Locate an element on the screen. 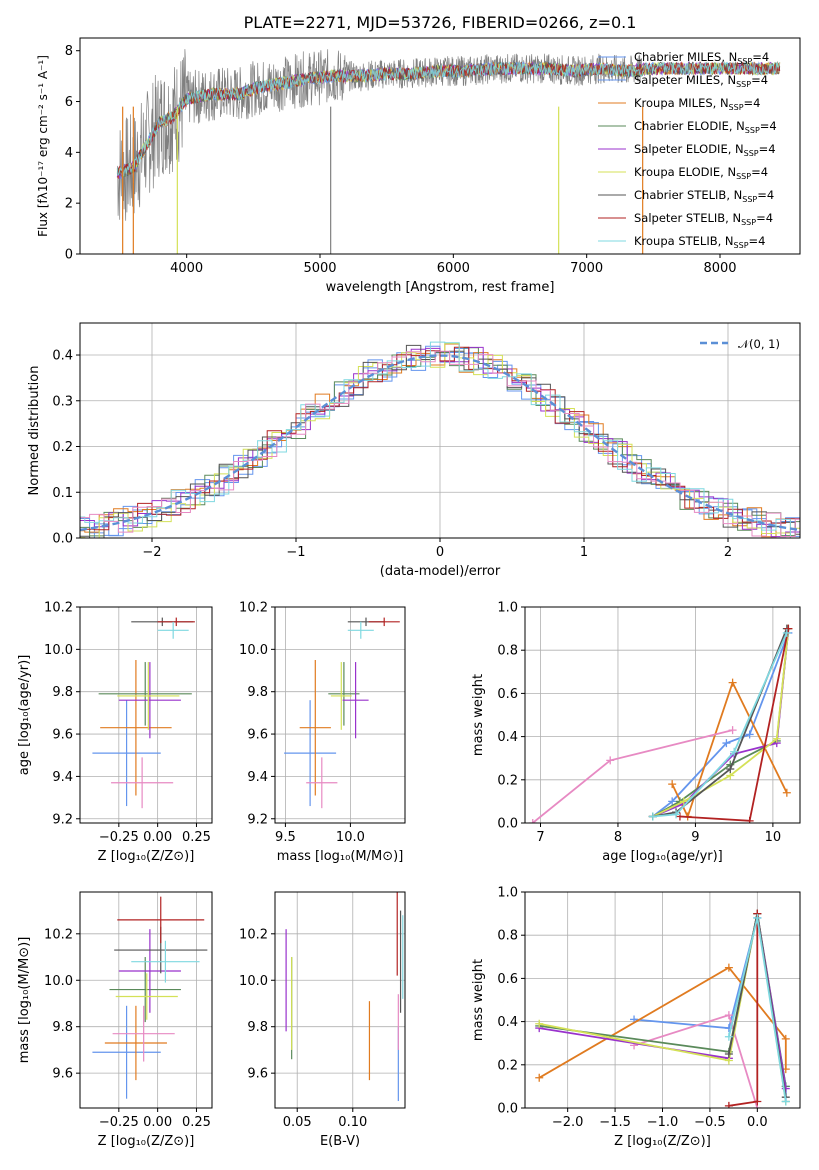 The height and width of the screenshot is (1170, 819). residual-histogram is located at coordinates (440, 443).